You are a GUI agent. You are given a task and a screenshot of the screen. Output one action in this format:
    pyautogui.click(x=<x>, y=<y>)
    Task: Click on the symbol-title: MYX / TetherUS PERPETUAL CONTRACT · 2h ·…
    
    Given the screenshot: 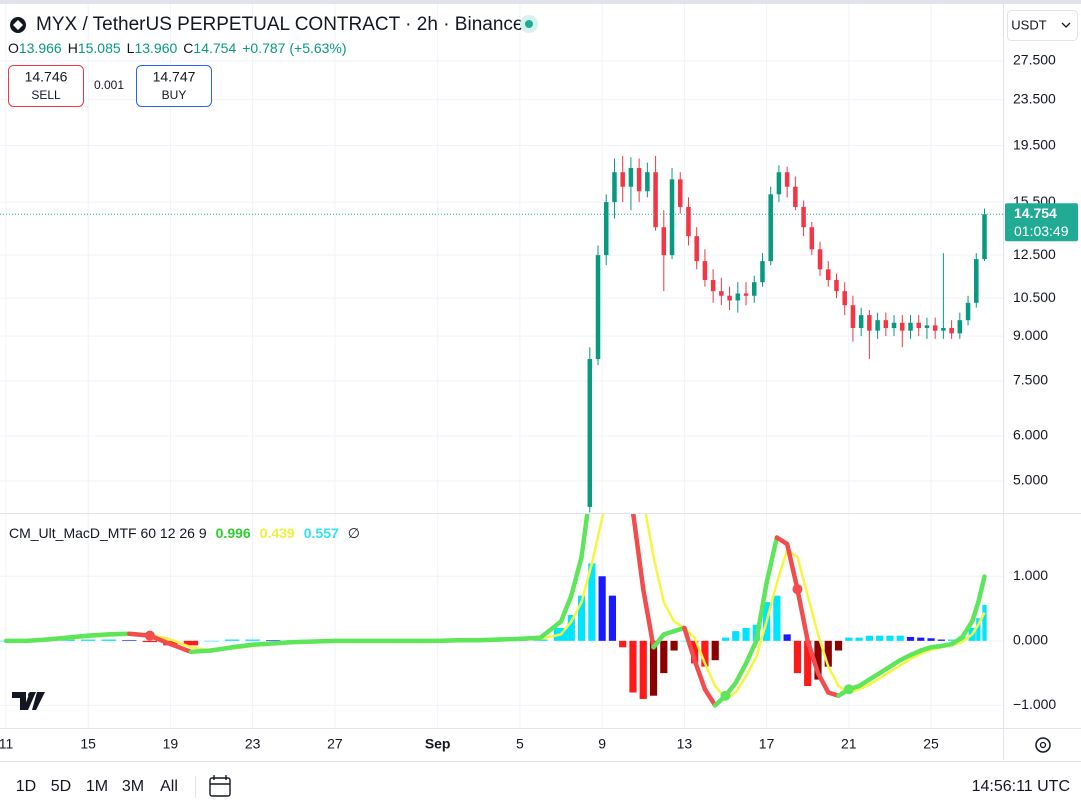 What is the action you would take?
    pyautogui.click(x=279, y=24)
    